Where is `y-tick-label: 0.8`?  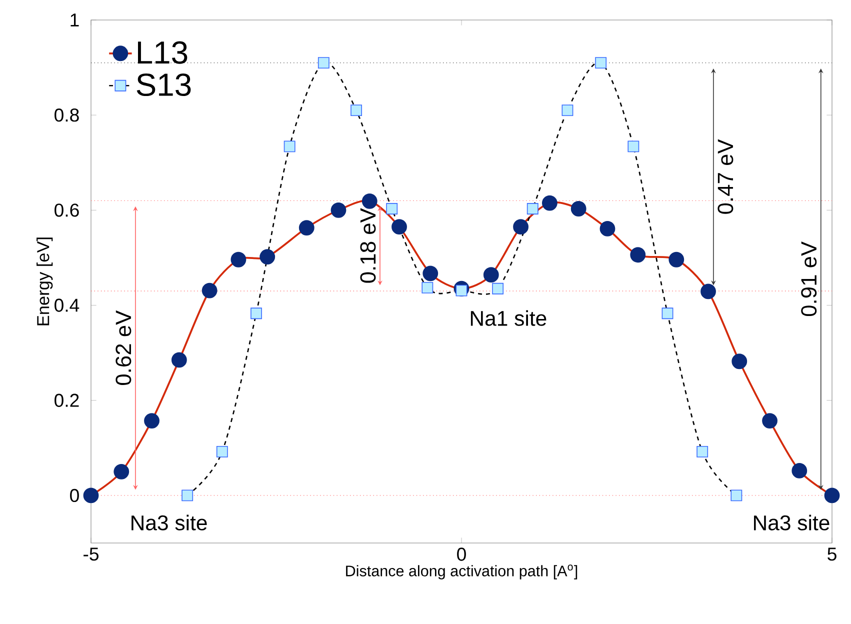 y-tick-label: 0.8 is located at coordinates (66, 115).